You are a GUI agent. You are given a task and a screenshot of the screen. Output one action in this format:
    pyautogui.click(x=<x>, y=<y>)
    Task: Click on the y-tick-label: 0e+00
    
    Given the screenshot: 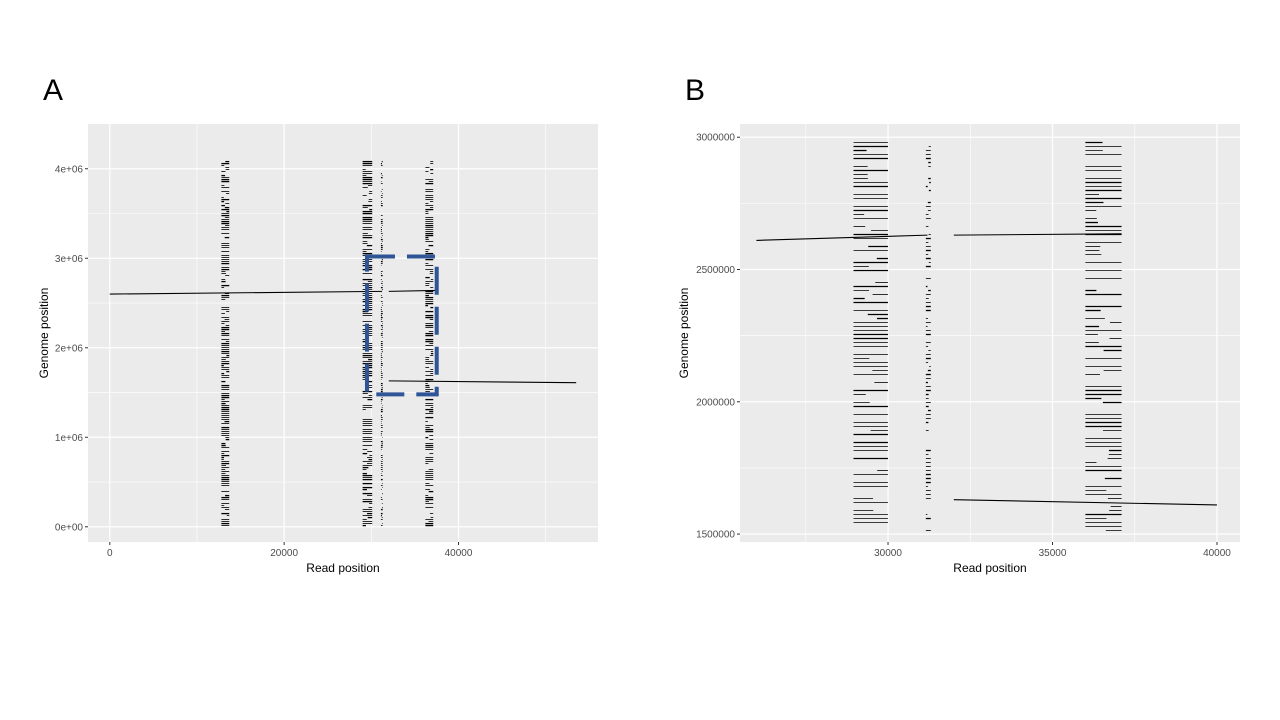 What is the action you would take?
    pyautogui.click(x=69, y=527)
    